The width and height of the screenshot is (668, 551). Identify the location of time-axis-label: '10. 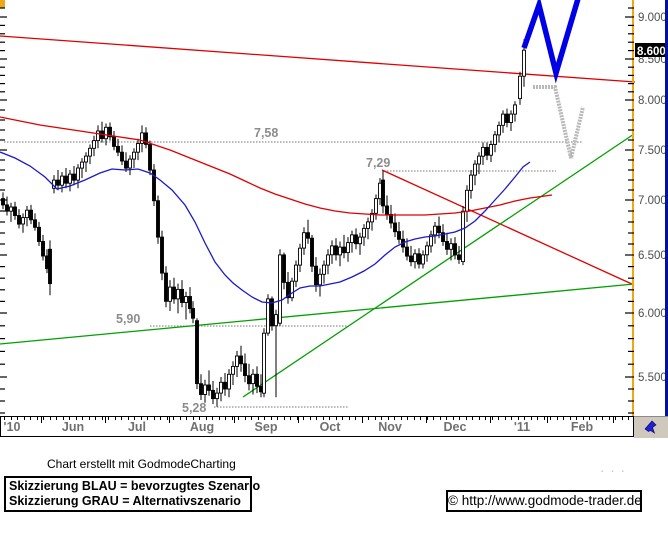
(12, 427).